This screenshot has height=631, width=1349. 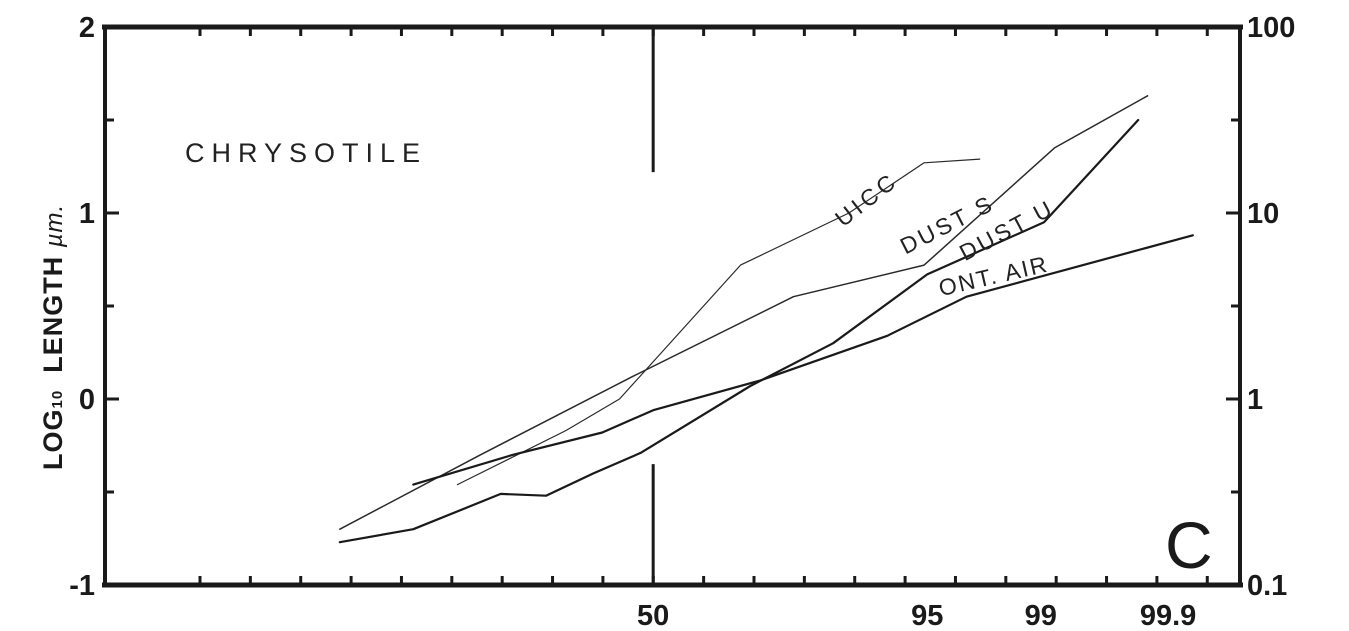 What do you see at coordinates (1267, 586) in the screenshot?
I see `right-y-tick-label: 0.1` at bounding box center [1267, 586].